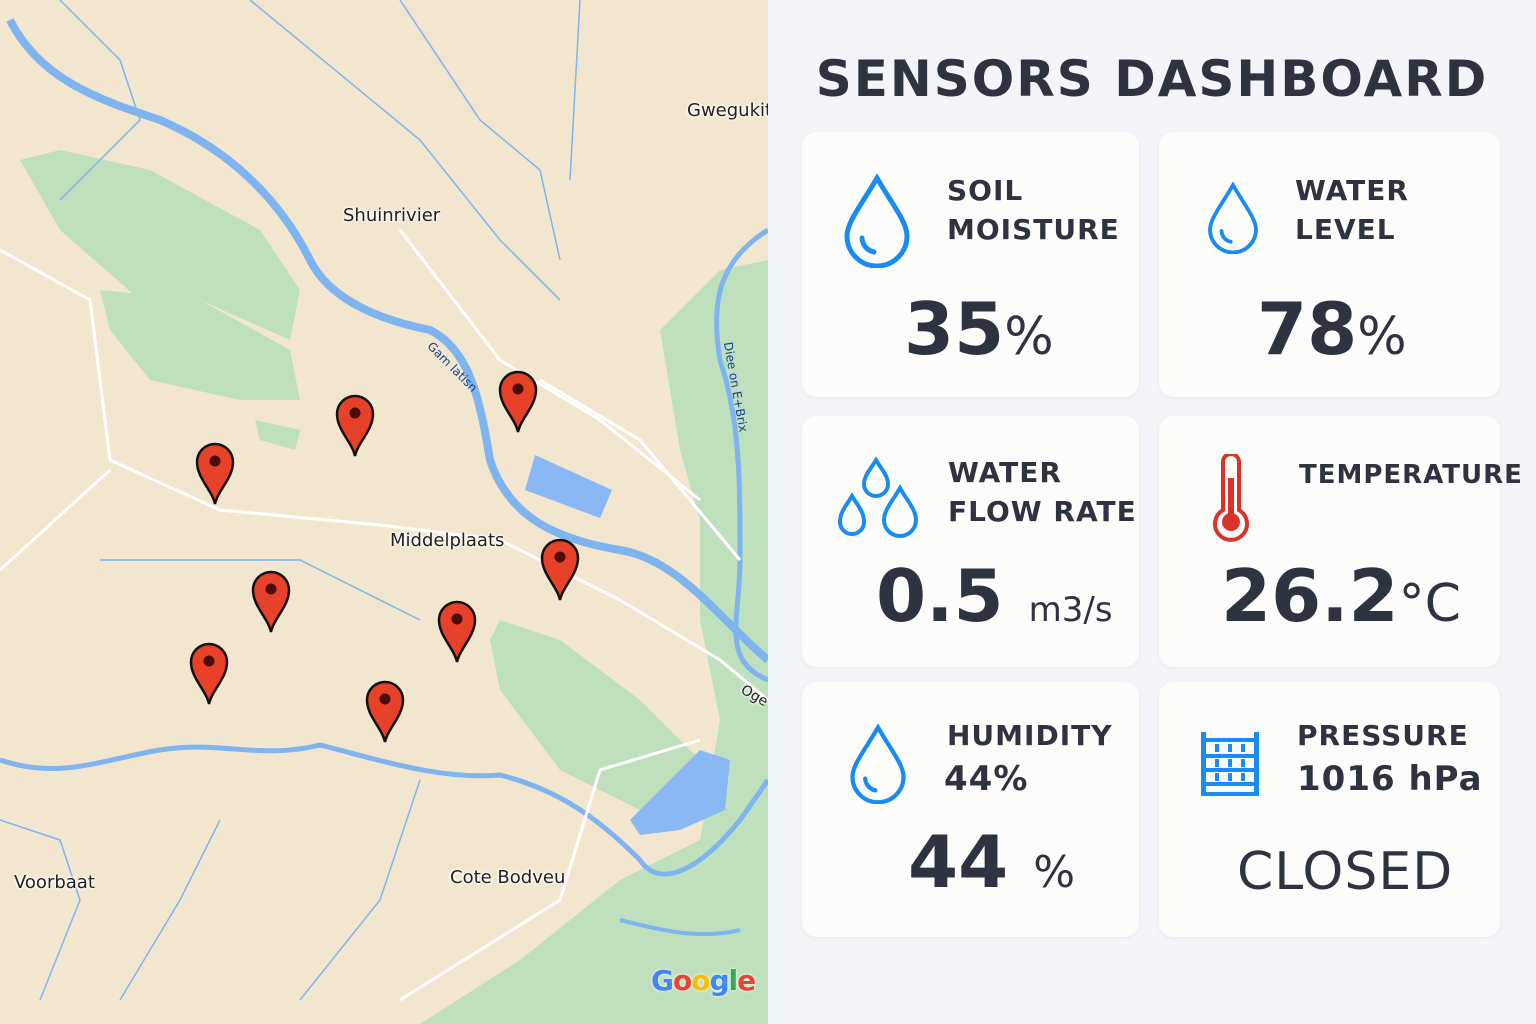 The image size is (1536, 1024). Describe the element at coordinates (1340, 541) in the screenshot. I see `card-temperature: TEMPERATURE 26.2°C` at that location.